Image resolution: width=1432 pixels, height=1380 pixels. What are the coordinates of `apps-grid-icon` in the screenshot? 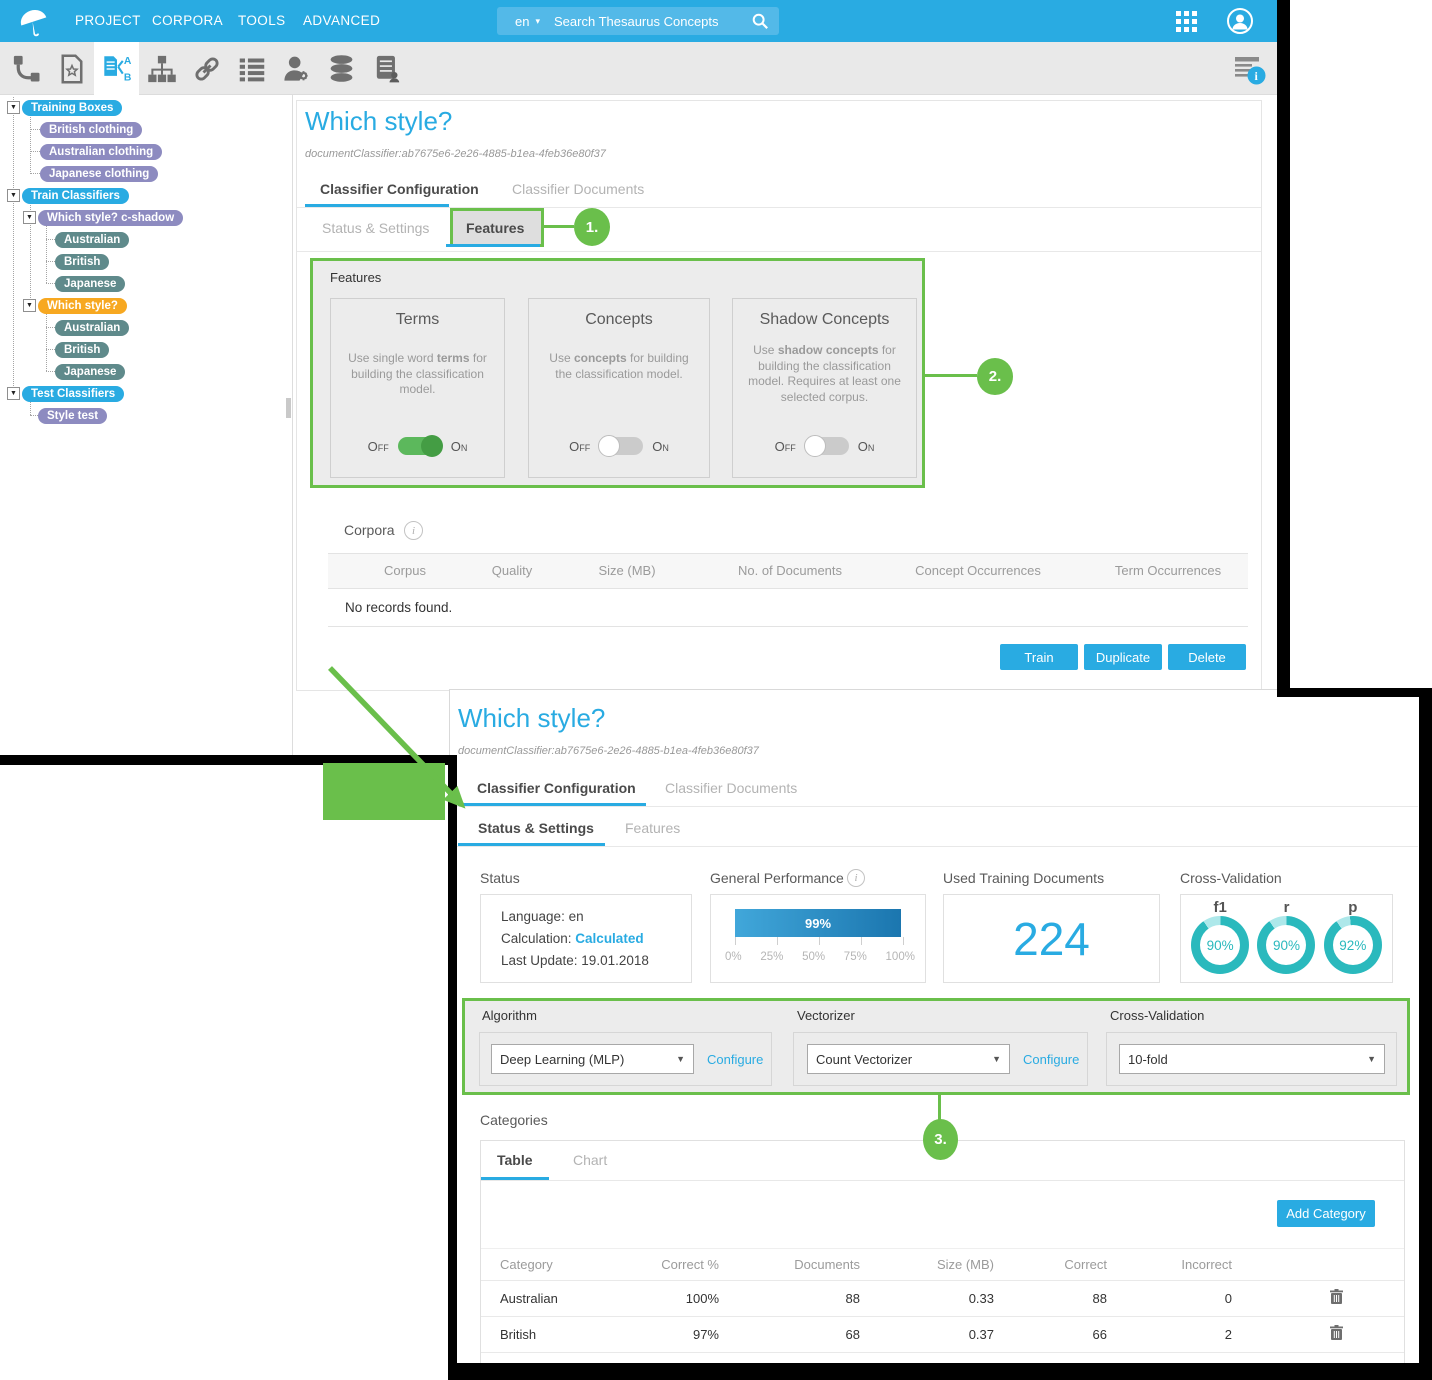 It's located at (1186, 21).